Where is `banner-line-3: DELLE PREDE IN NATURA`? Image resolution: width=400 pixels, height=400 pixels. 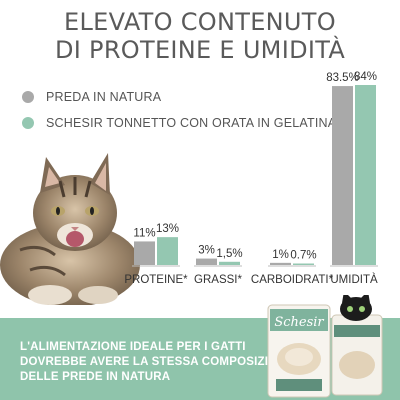 banner-line-3: DELLE PREDE IN NATURA is located at coordinates (95, 377).